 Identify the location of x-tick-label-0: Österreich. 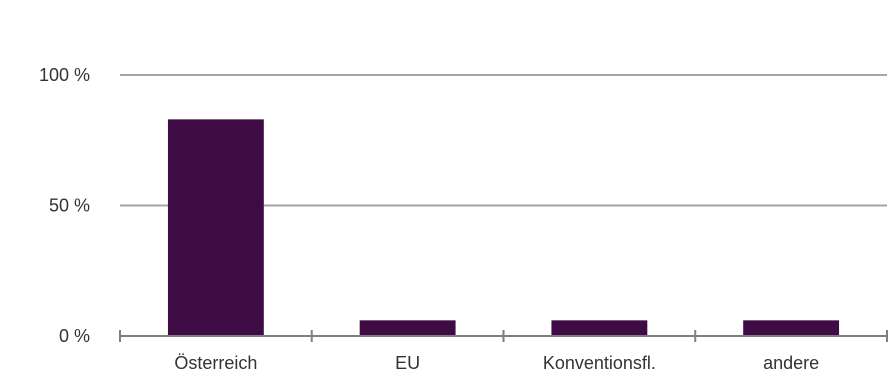
(215, 363).